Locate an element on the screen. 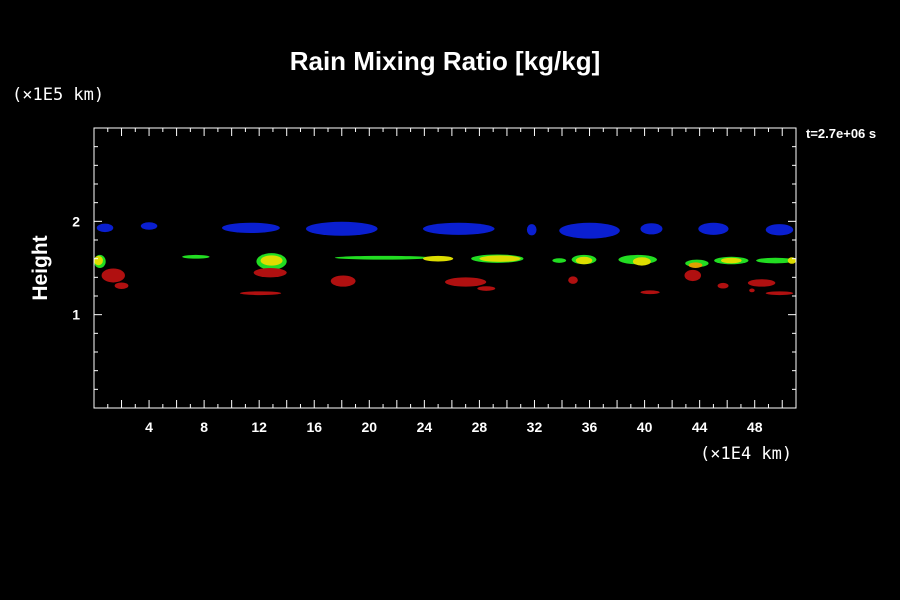 This screenshot has width=900, height=600. x-tick-label: 48 is located at coordinates (755, 427).